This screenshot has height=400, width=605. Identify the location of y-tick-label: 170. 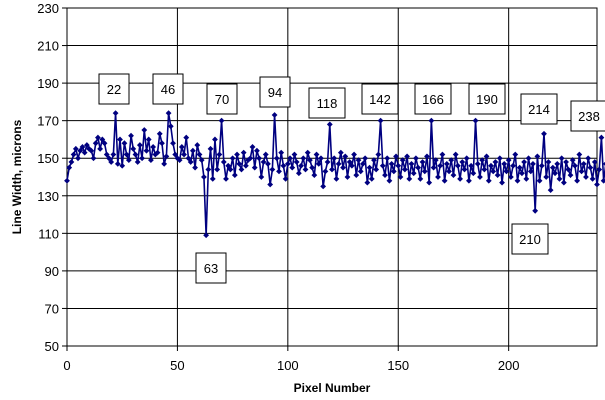
(48, 121).